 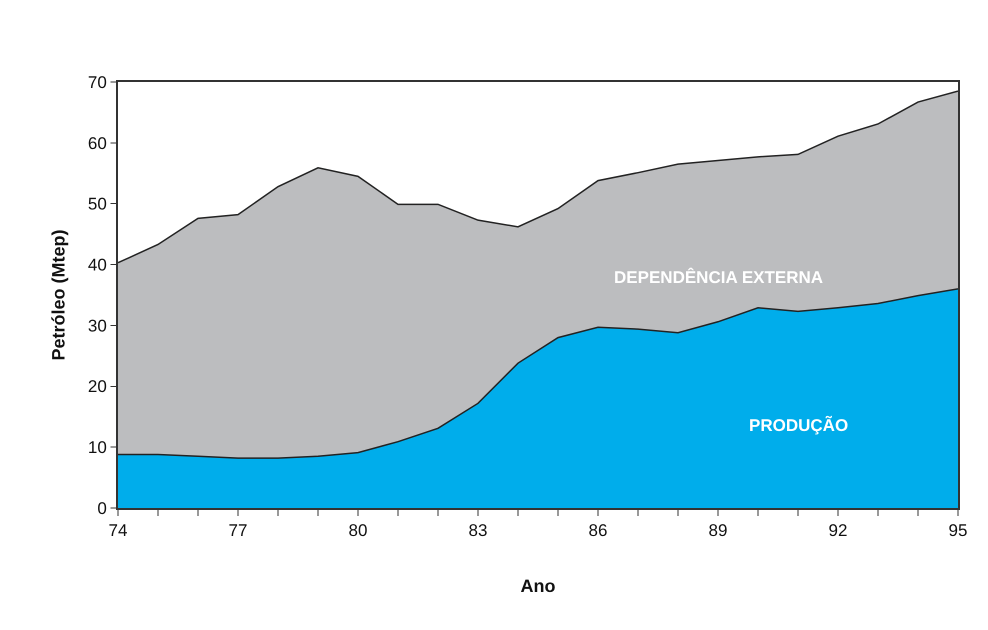 I want to click on series-label: PRODUÇÃO, so click(x=798, y=425).